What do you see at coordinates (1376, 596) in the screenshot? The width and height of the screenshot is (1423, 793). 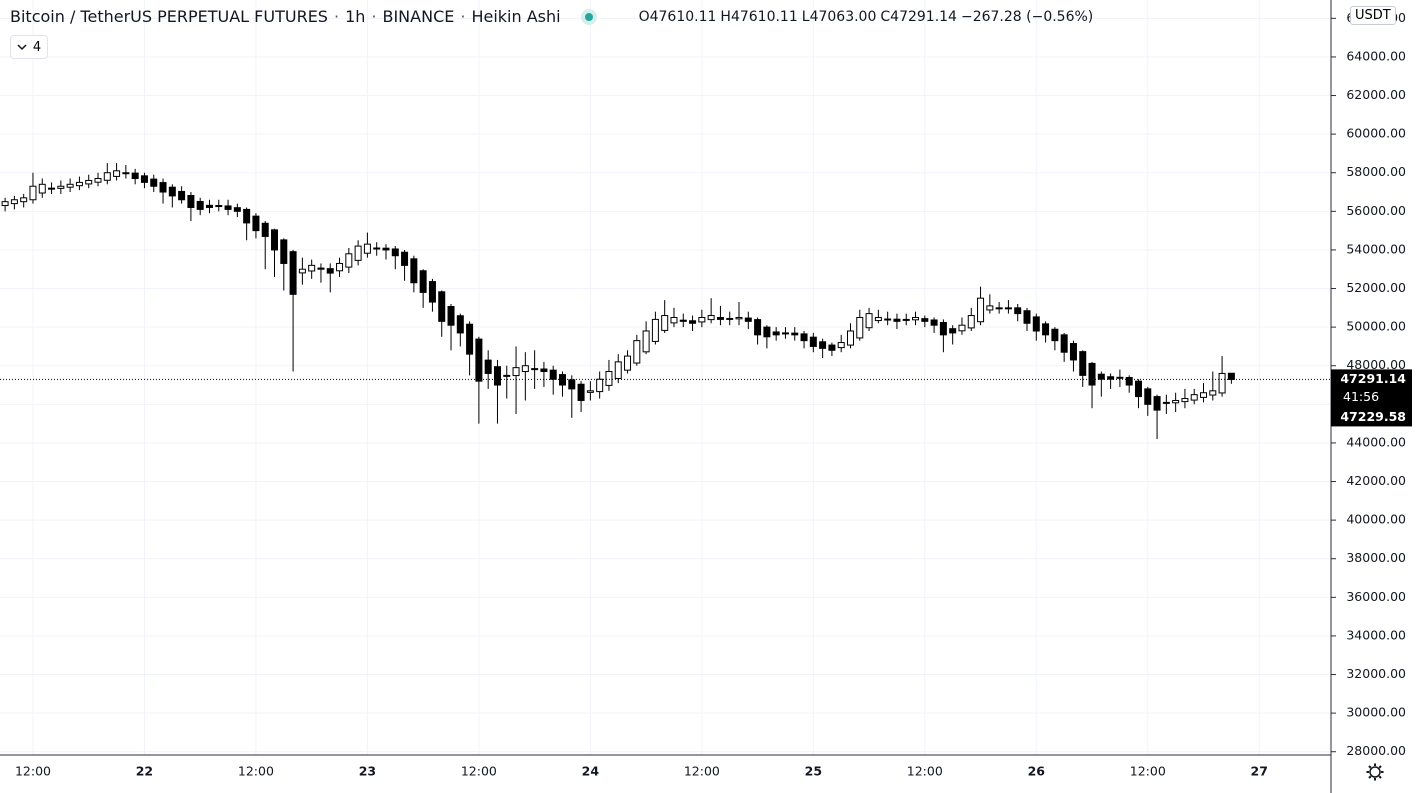 I see `y-tick-label: 36000.00` at bounding box center [1376, 596].